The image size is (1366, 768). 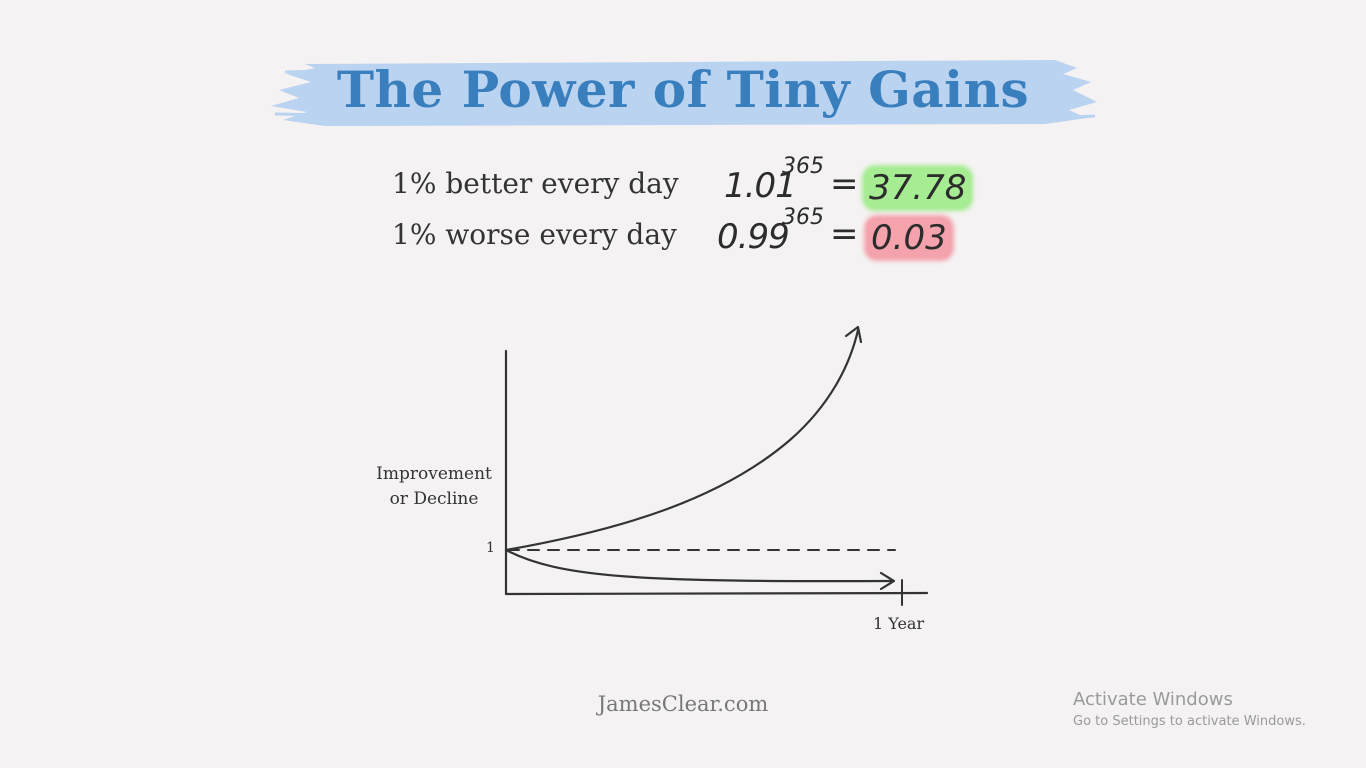 I want to click on activate-windows-subtitle: Go to Settings to activate Windows., so click(x=1189, y=721).